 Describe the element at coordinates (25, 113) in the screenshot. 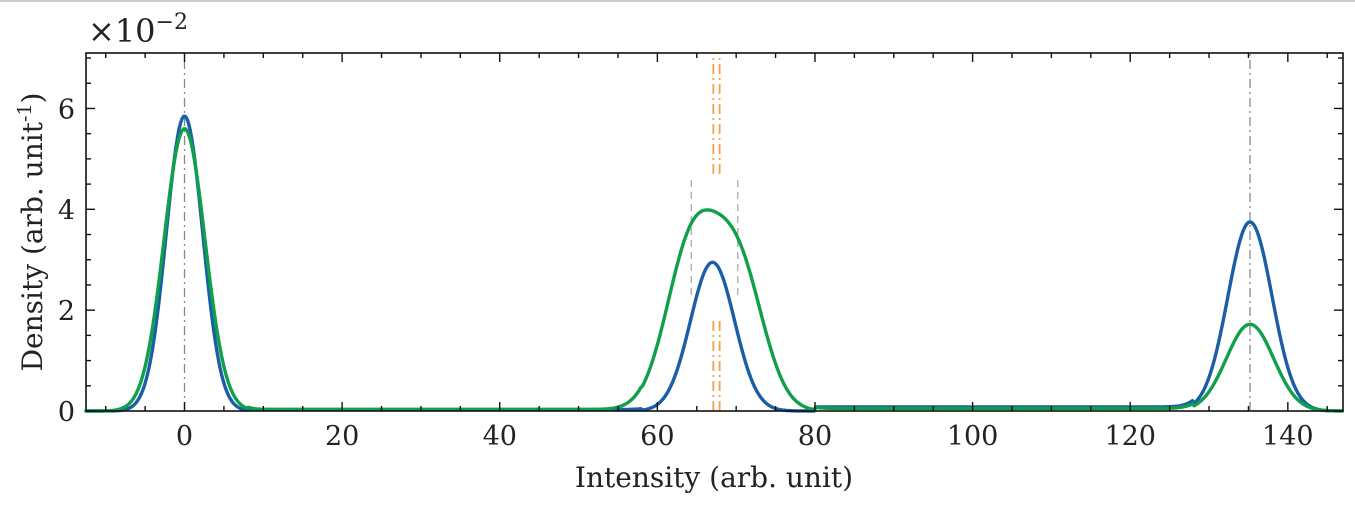

I see `y-axis-label-superscript: -1` at that location.